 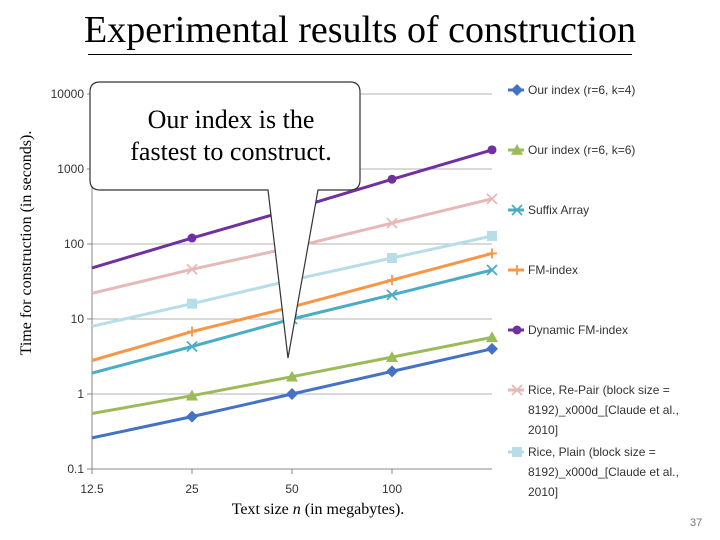 I want to click on legend-item: Our index (r=6, k=4), so click(x=598, y=90).